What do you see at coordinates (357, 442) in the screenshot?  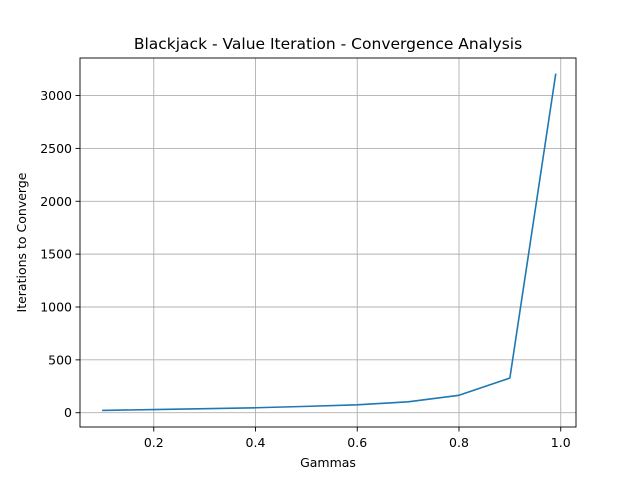 I see `x-tick-label: 0.6` at bounding box center [357, 442].